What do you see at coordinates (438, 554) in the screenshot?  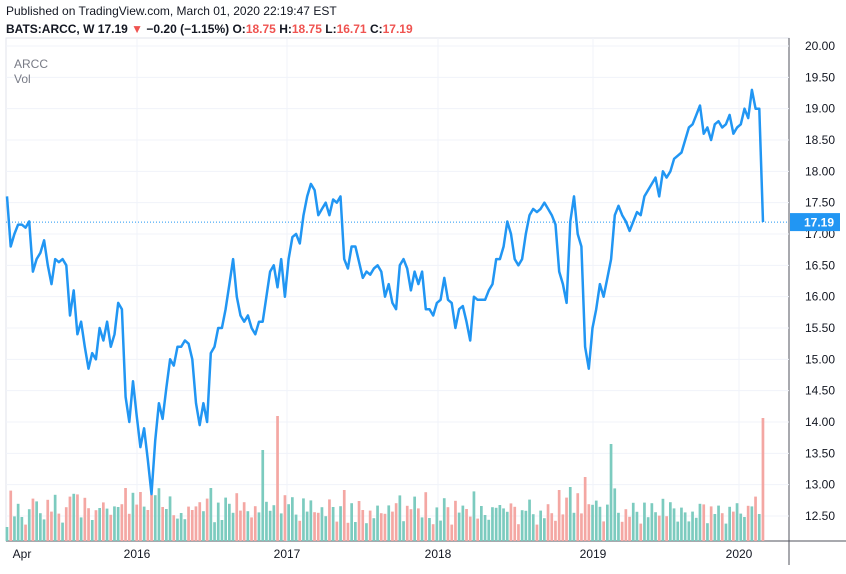 I see `x-tick-label: 2018` at bounding box center [438, 554].